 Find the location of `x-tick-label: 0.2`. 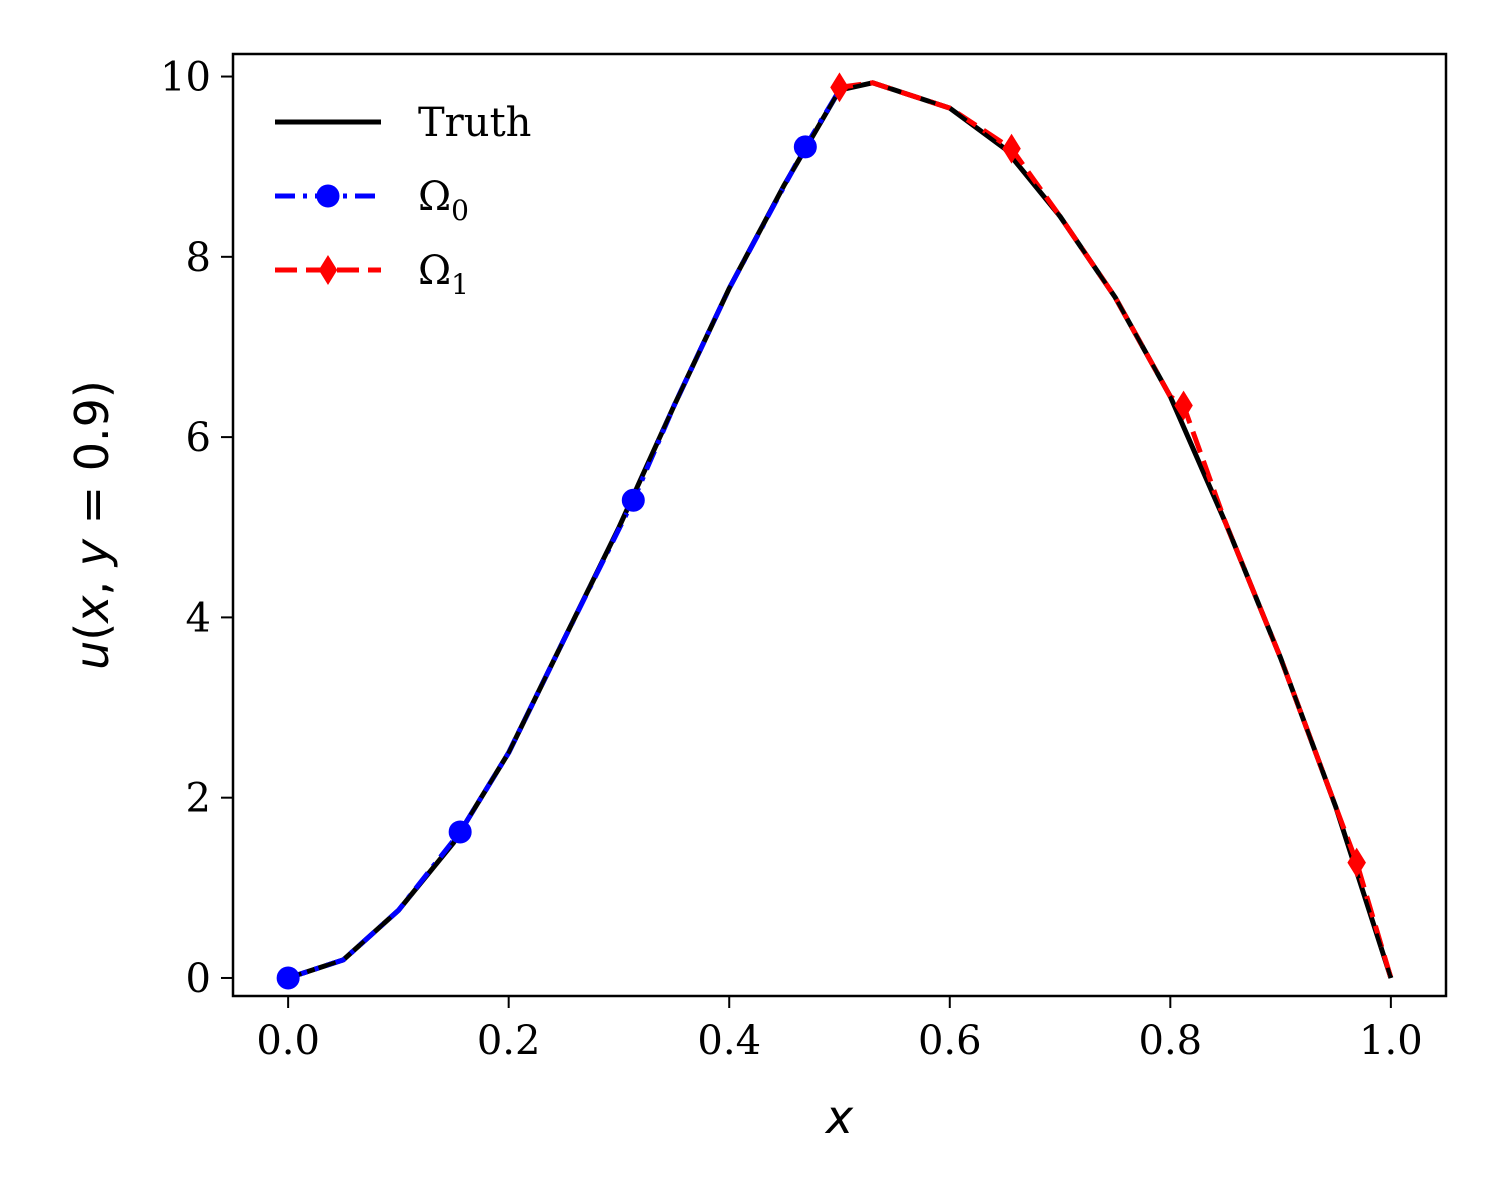

x-tick-label: 0.2 is located at coordinates (509, 1041).